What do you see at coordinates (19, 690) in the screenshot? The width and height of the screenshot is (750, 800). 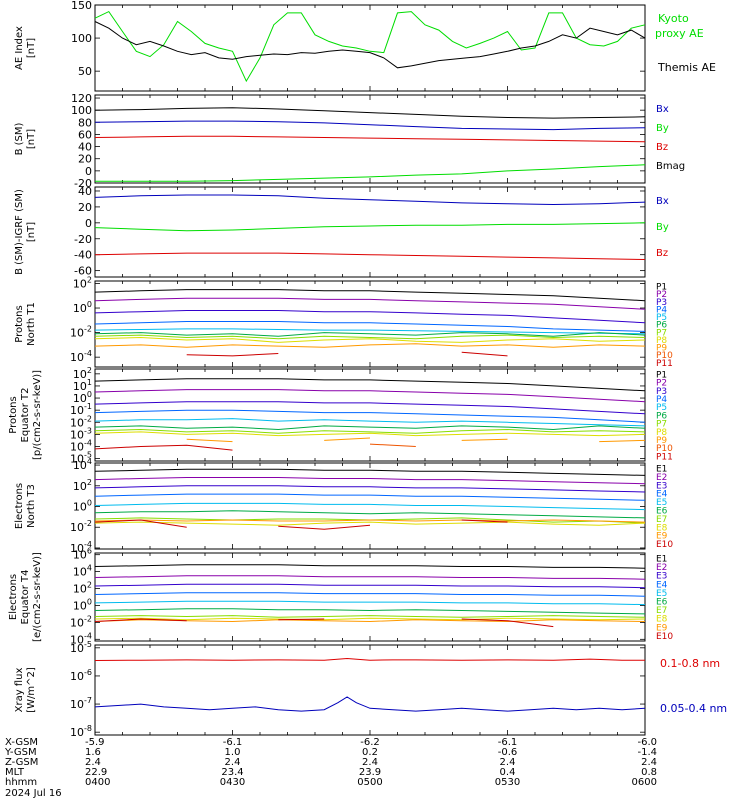 I see `y-axis-label: Xray flux` at bounding box center [19, 690].